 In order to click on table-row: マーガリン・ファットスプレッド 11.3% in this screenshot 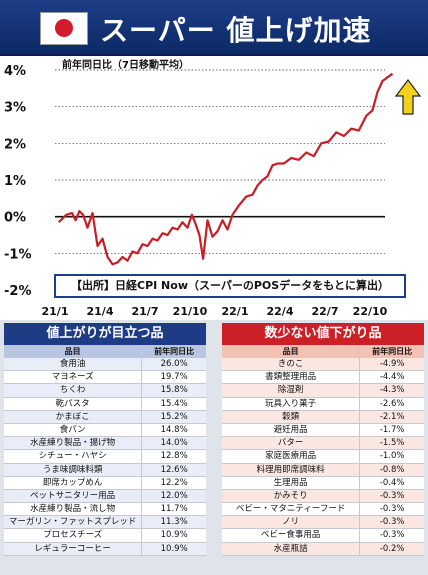, I will do `click(105, 523)`.